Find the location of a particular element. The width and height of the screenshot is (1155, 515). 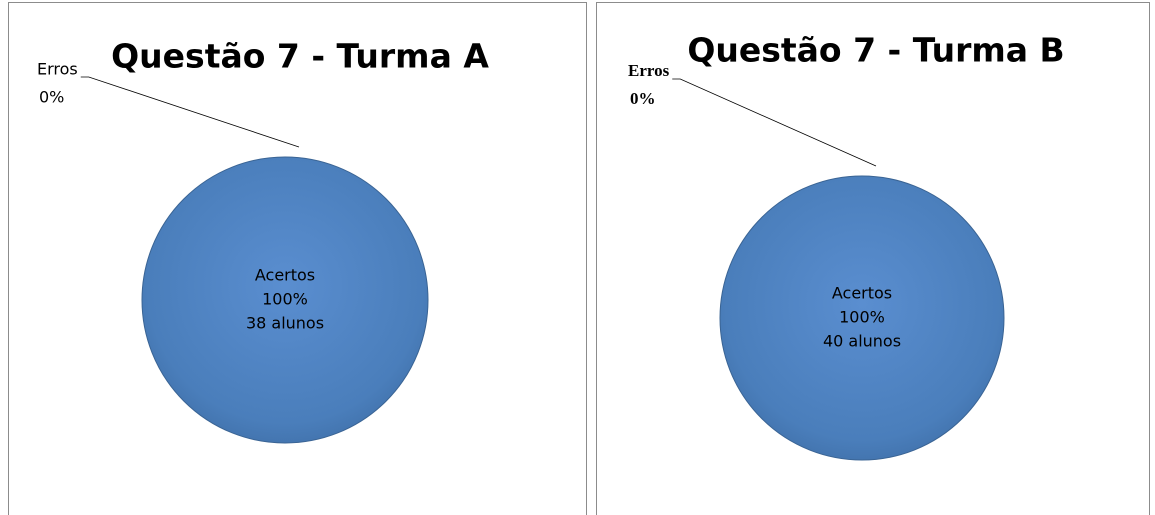

data-label: 40 alunos is located at coordinates (862, 341).